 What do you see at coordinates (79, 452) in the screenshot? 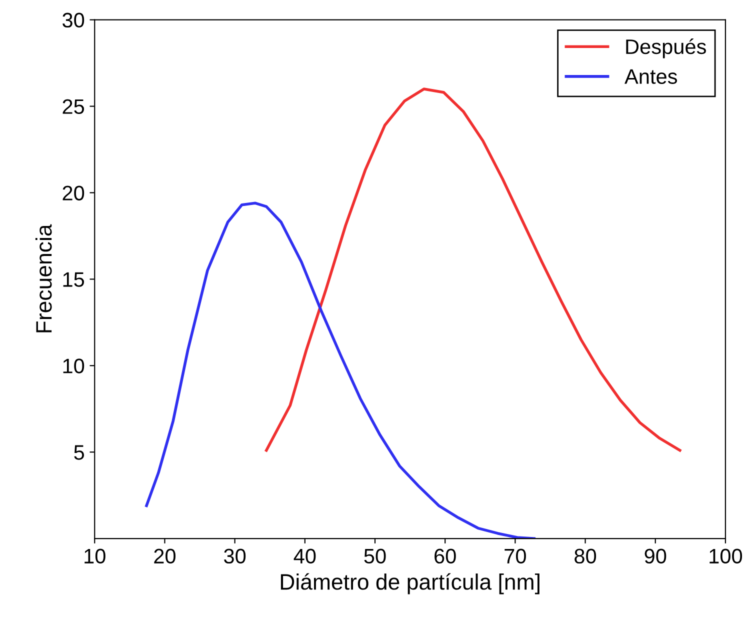
I see `y-tick-label: 5` at bounding box center [79, 452].